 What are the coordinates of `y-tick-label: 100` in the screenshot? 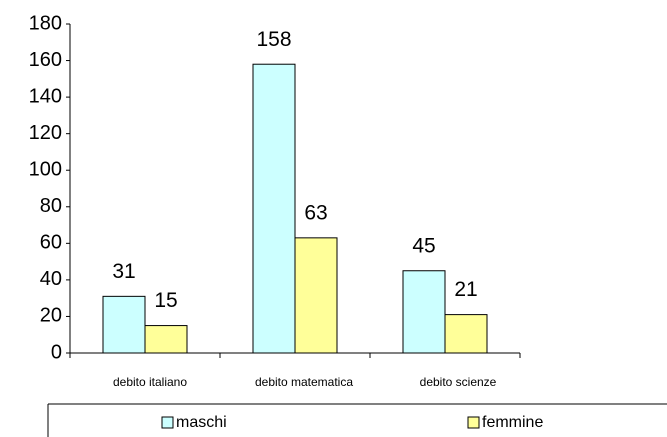 It's located at (45, 170).